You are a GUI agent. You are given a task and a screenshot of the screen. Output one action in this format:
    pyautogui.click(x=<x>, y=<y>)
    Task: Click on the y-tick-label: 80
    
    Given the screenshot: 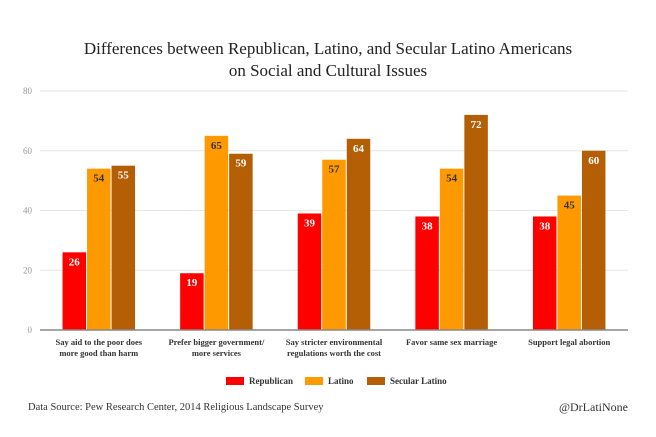 What is the action you would take?
    pyautogui.click(x=28, y=91)
    